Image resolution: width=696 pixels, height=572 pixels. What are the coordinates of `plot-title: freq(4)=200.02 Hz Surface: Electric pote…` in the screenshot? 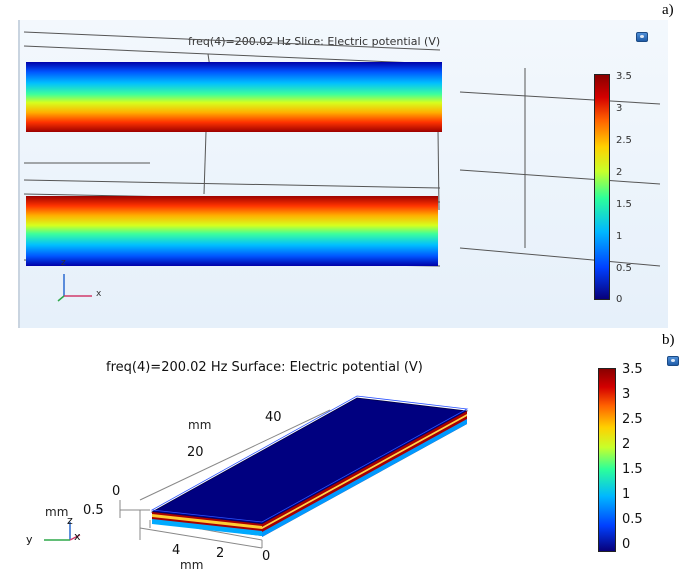 It's located at (264, 367).